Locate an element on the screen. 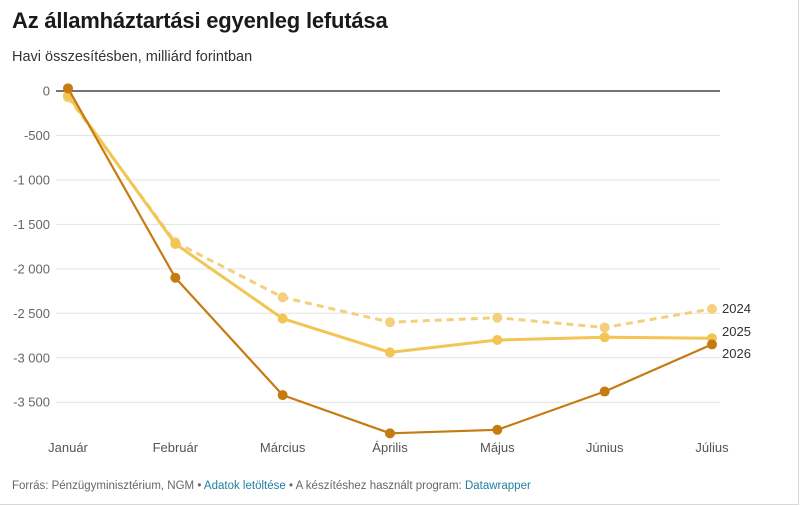  x-tick-label: Február is located at coordinates (176, 447).